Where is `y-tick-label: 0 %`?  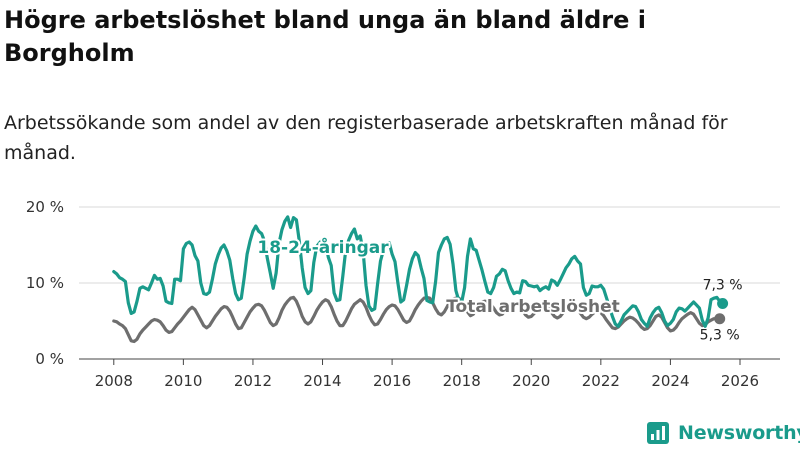 y-tick-label: 0 % is located at coordinates (49, 359).